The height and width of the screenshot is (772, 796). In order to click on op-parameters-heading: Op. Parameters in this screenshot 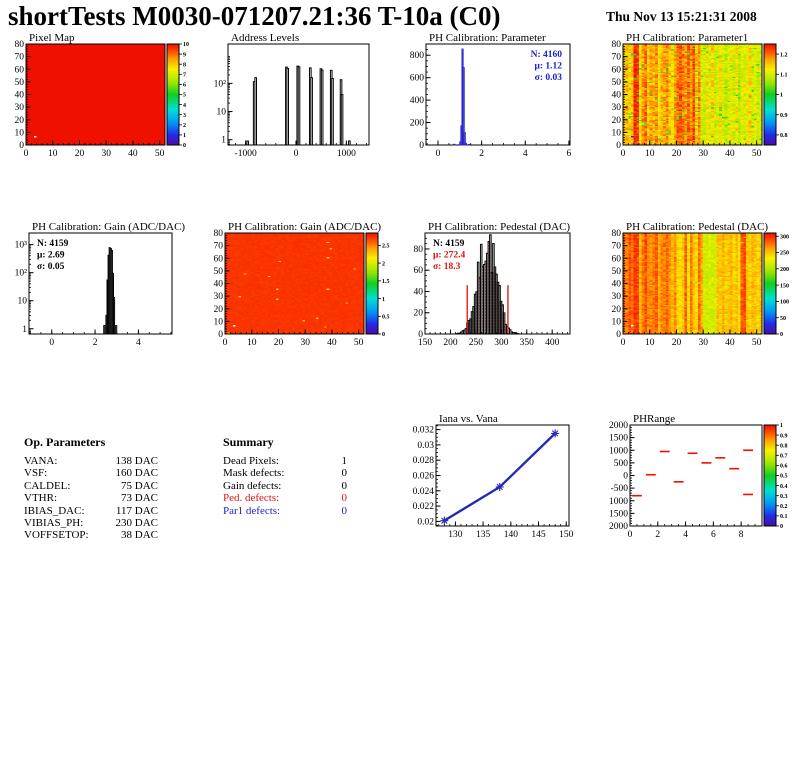, I will do `click(65, 442)`.